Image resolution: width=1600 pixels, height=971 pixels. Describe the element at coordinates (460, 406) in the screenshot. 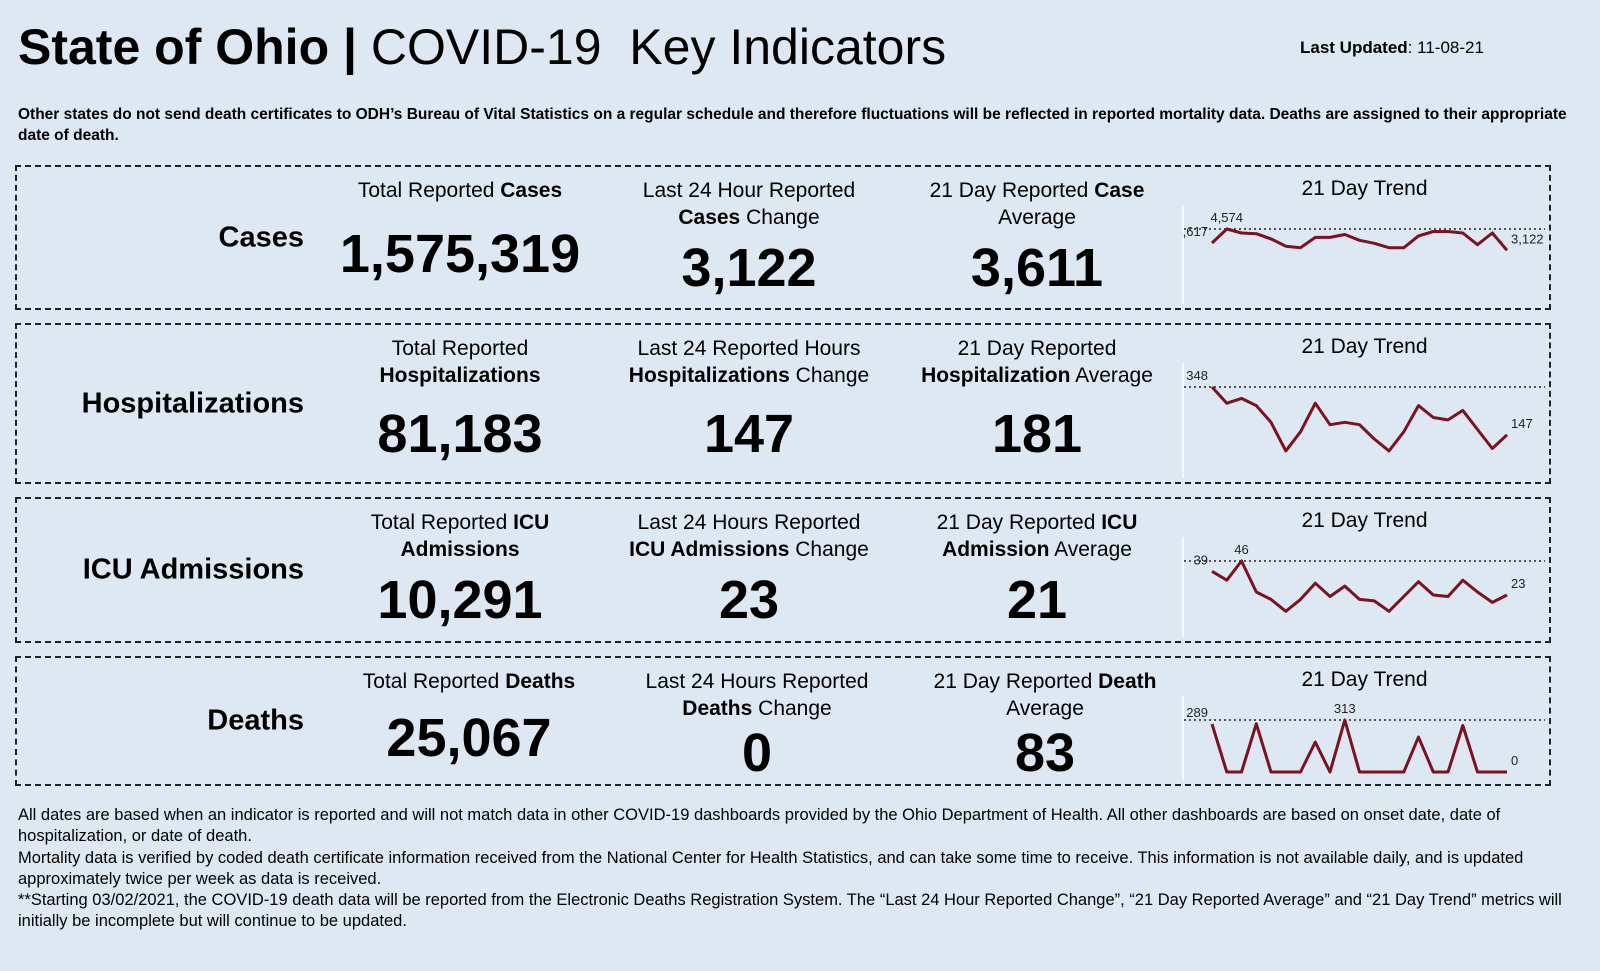

I see `metric: Total Reported Hospitalizations 81,183` at that location.